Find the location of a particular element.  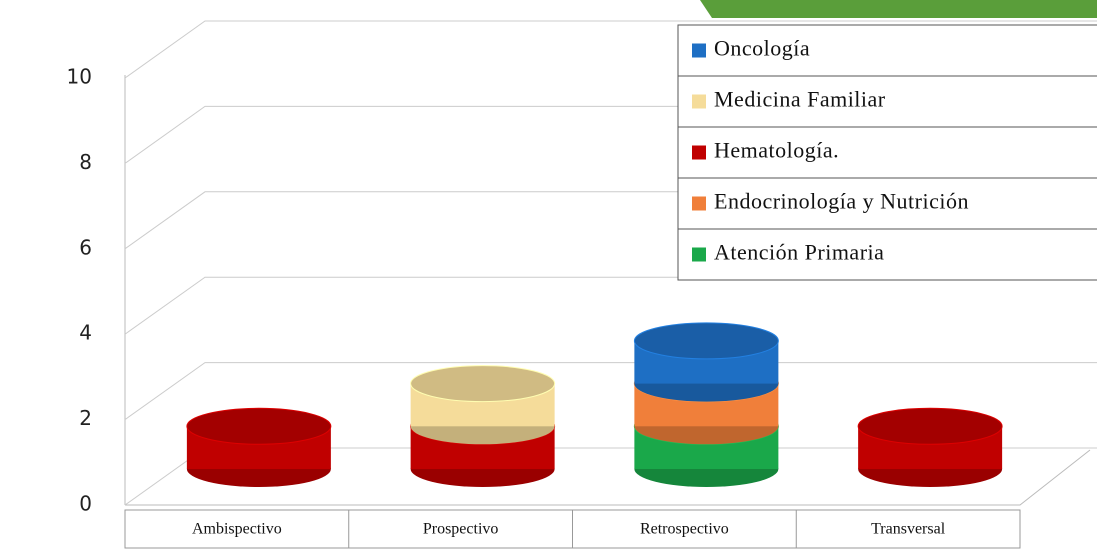

decoration is located at coordinates (898, 9).